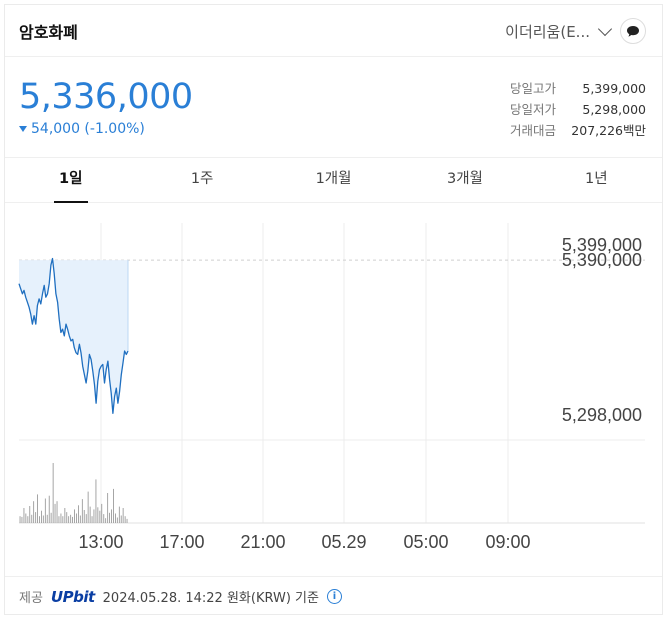 This screenshot has width=667, height=619. Describe the element at coordinates (210, 598) in the screenshot. I see `data-timestamp: 2024.05.28. 14:22 원화(KRW) 기준` at that location.